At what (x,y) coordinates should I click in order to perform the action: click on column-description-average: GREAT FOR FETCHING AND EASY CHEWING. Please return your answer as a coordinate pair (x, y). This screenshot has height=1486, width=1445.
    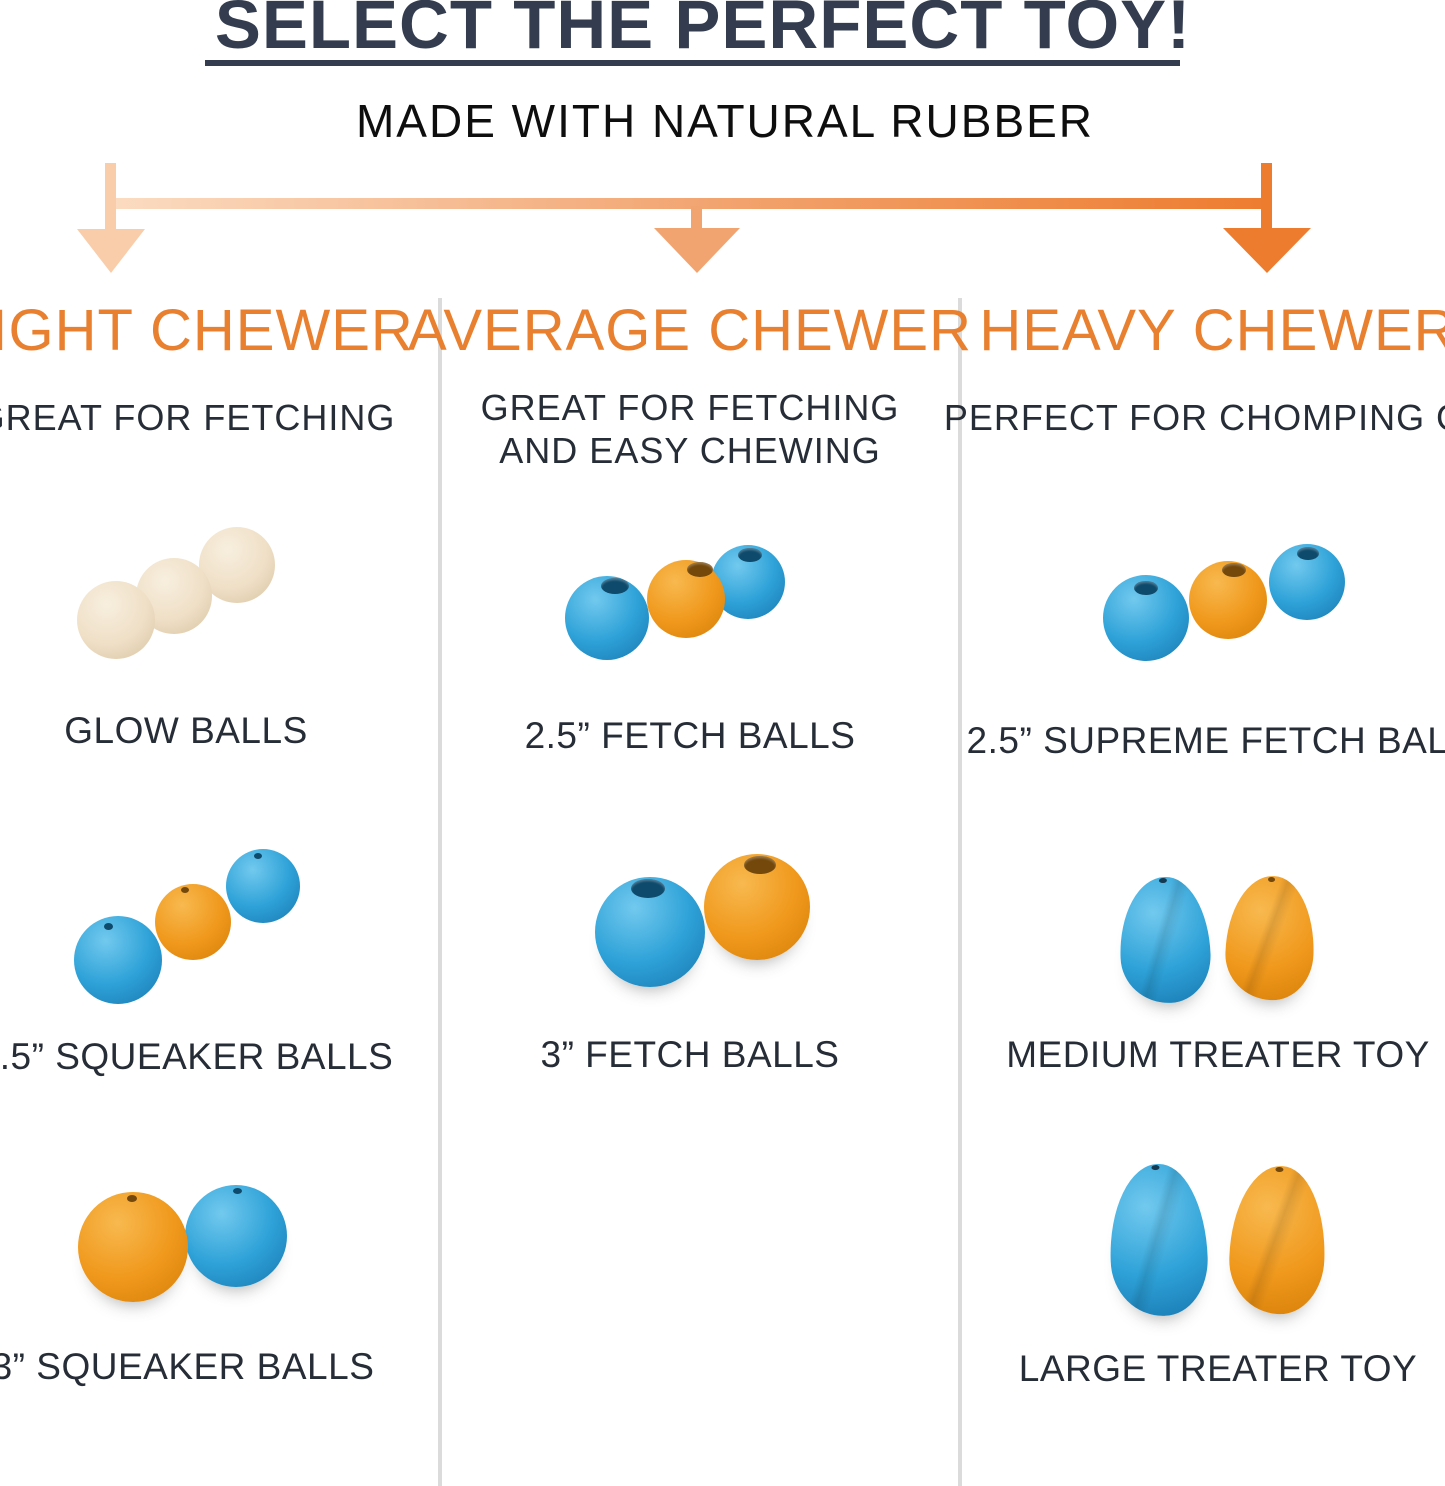
    Looking at the image, I should click on (690, 429).